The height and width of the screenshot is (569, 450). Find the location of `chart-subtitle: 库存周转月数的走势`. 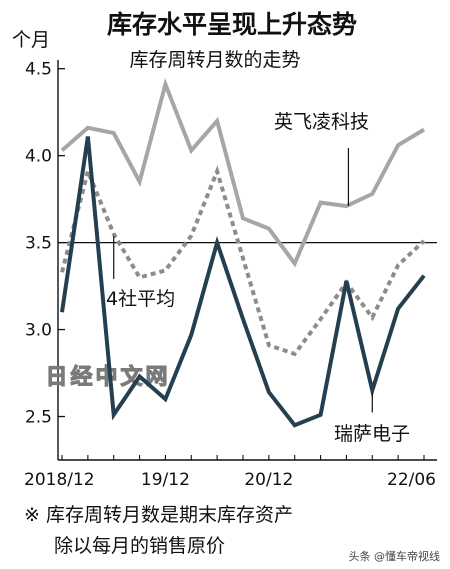

chart-subtitle: 库存周转月数的走势 is located at coordinates (214, 60).